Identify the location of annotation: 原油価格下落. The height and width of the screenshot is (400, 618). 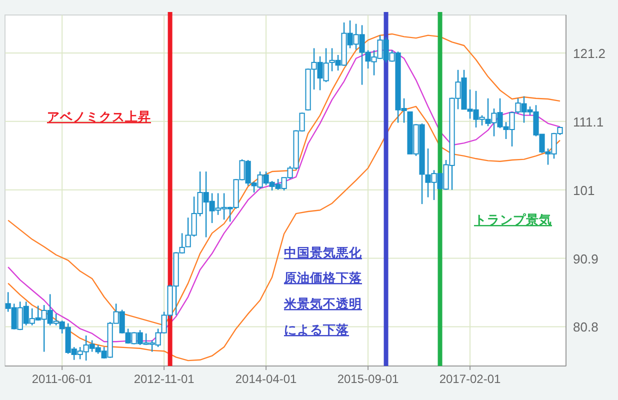
(323, 278).